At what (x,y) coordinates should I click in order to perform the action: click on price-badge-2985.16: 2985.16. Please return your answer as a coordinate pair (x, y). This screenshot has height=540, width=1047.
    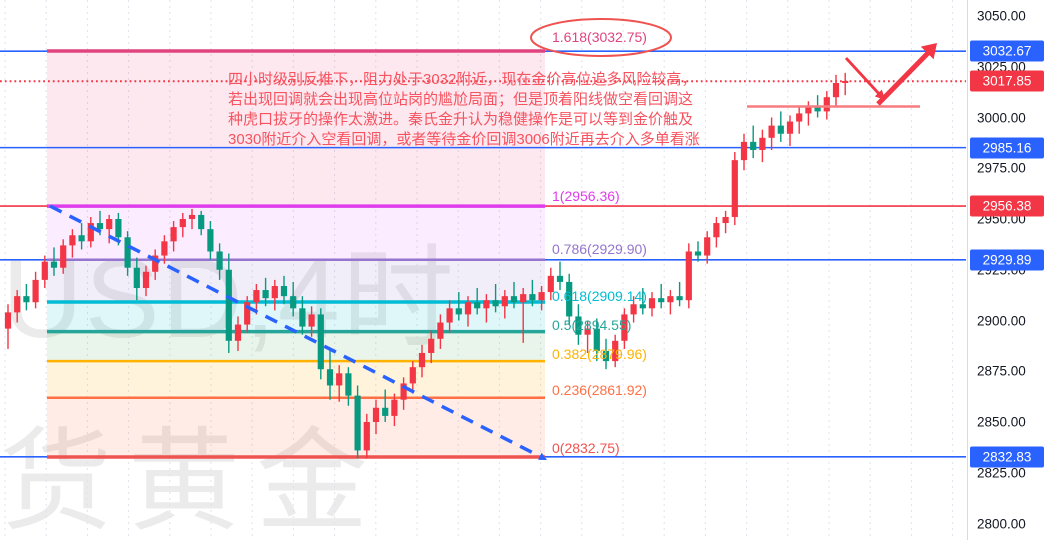
    Looking at the image, I should click on (1007, 148).